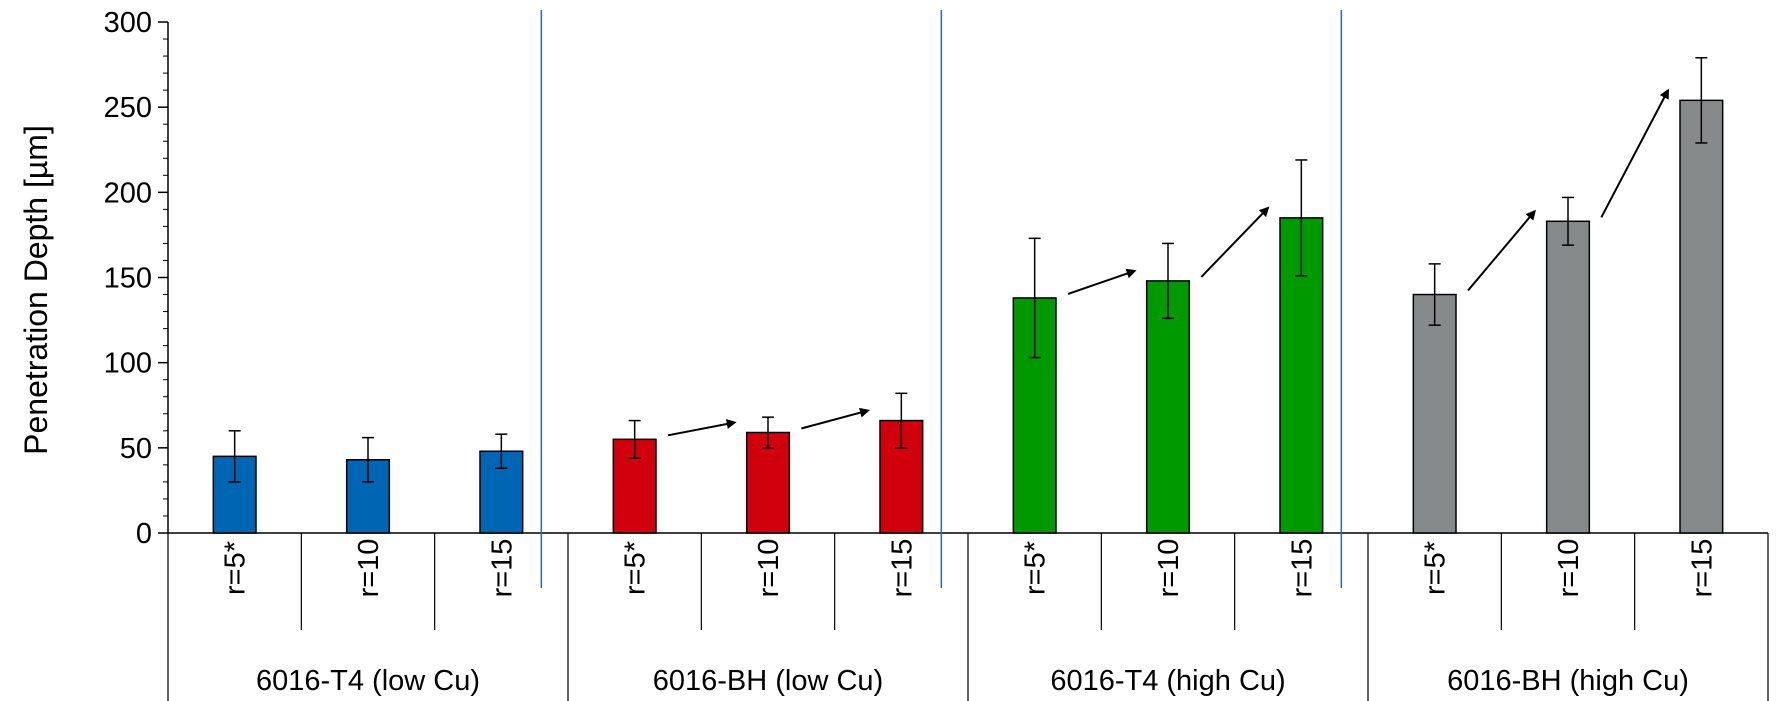 This screenshot has width=1779, height=701. Describe the element at coordinates (144, 534) in the screenshot. I see `y-tick-label: 0` at that location.